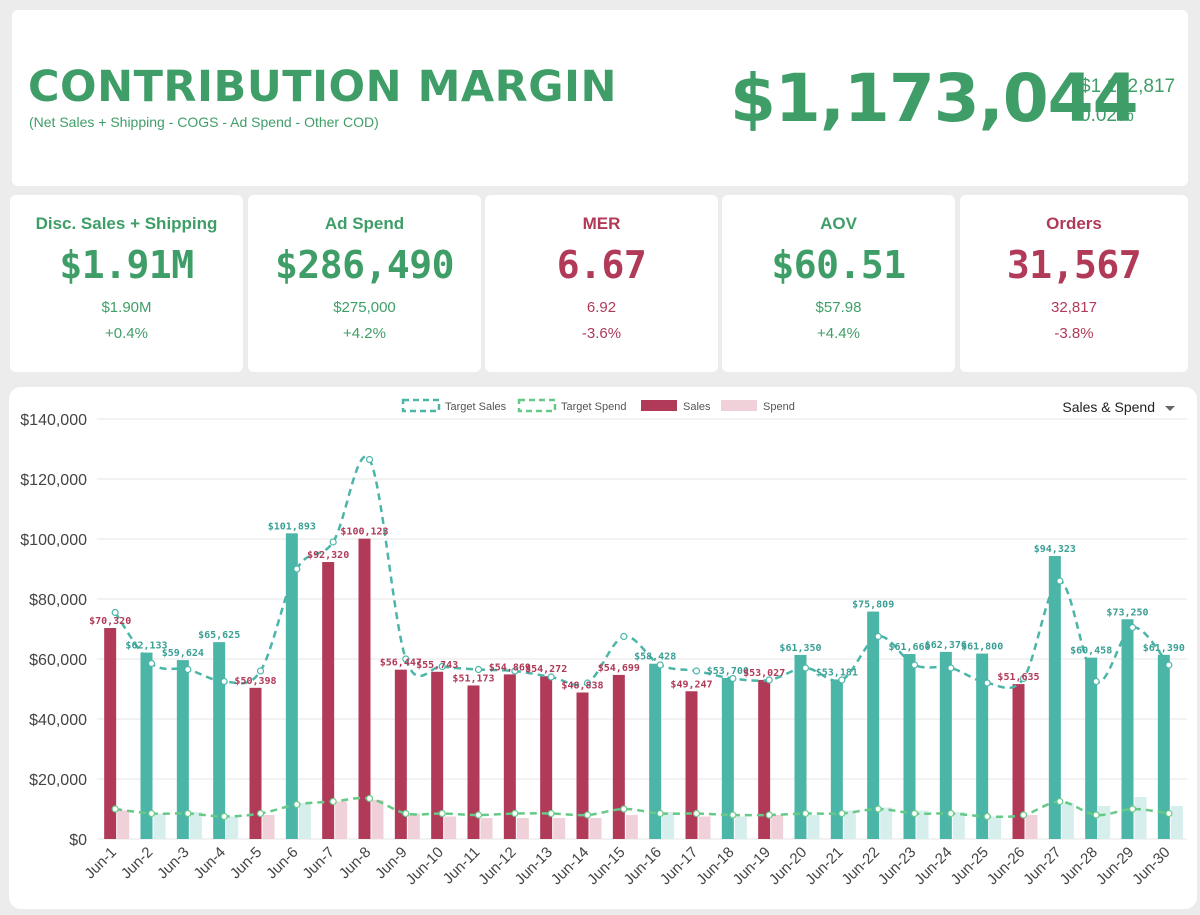 The width and height of the screenshot is (1200, 915). I want to click on sales-data-label: $55,743, so click(437, 665).